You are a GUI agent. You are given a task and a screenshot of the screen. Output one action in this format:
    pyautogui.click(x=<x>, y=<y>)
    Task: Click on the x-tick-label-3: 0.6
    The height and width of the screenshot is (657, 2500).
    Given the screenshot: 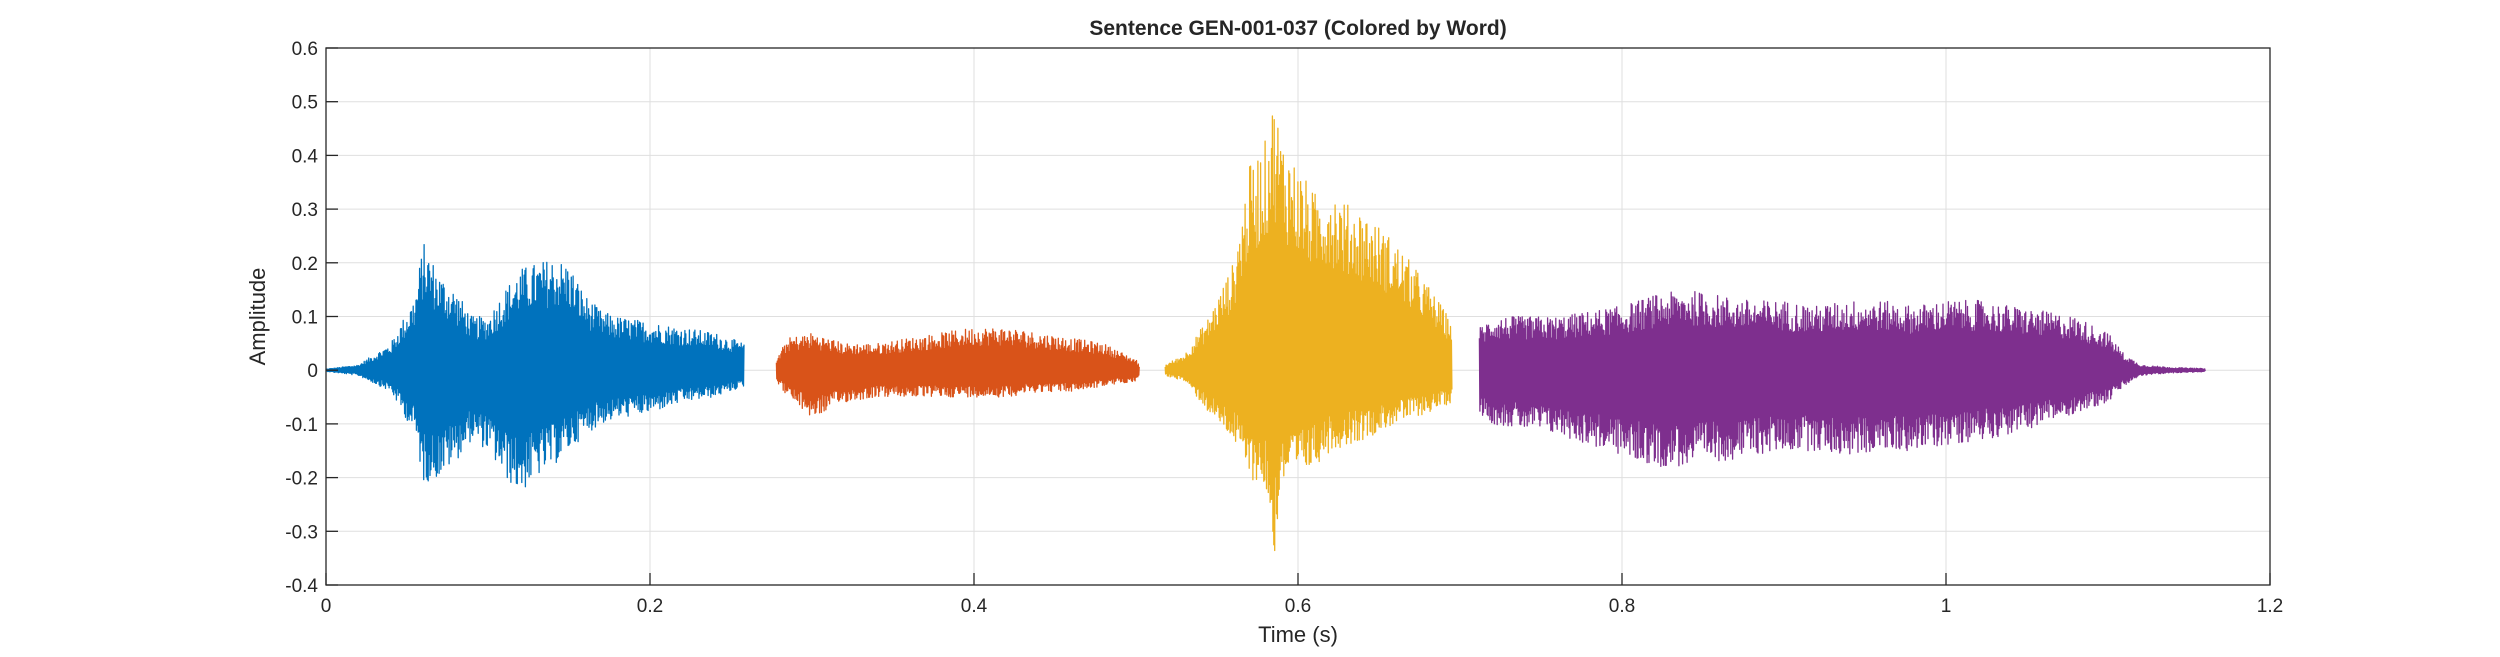 What is the action you would take?
    pyautogui.click(x=1298, y=606)
    